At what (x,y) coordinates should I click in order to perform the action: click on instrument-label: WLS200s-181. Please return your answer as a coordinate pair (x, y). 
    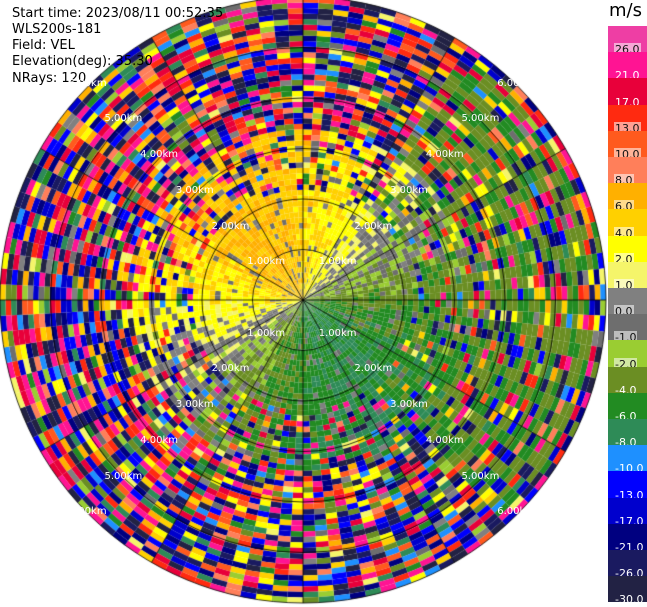
    Looking at the image, I should click on (57, 29).